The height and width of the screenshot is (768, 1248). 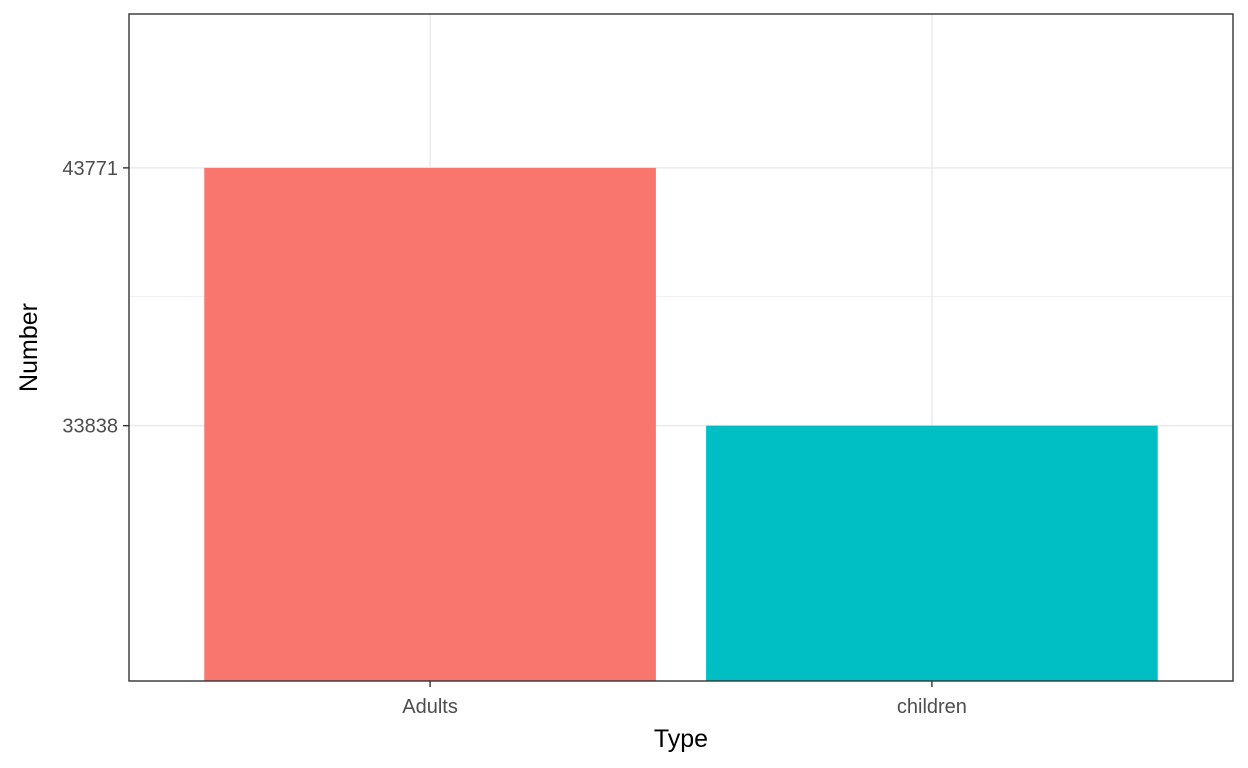 What do you see at coordinates (684, 699) in the screenshot?
I see `x-axis-ticks: Adults children` at bounding box center [684, 699].